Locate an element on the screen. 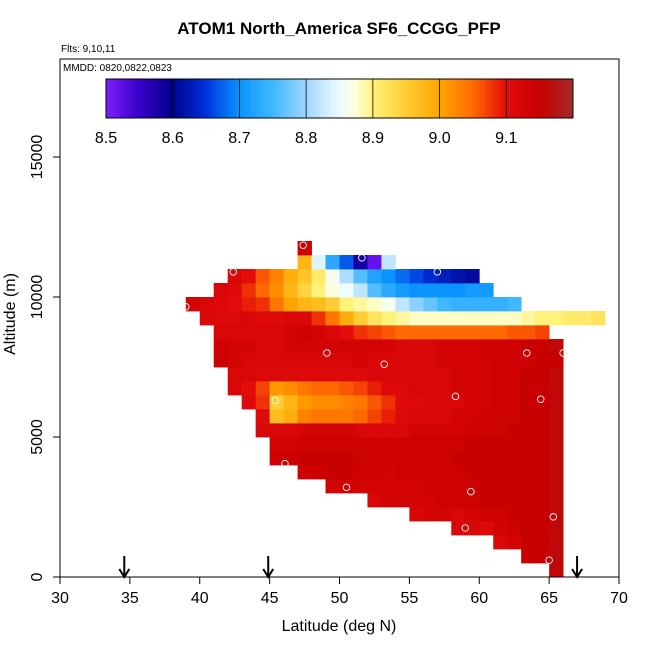  dates-label: MMDD: 0820,0822,0823 is located at coordinates (117, 68).